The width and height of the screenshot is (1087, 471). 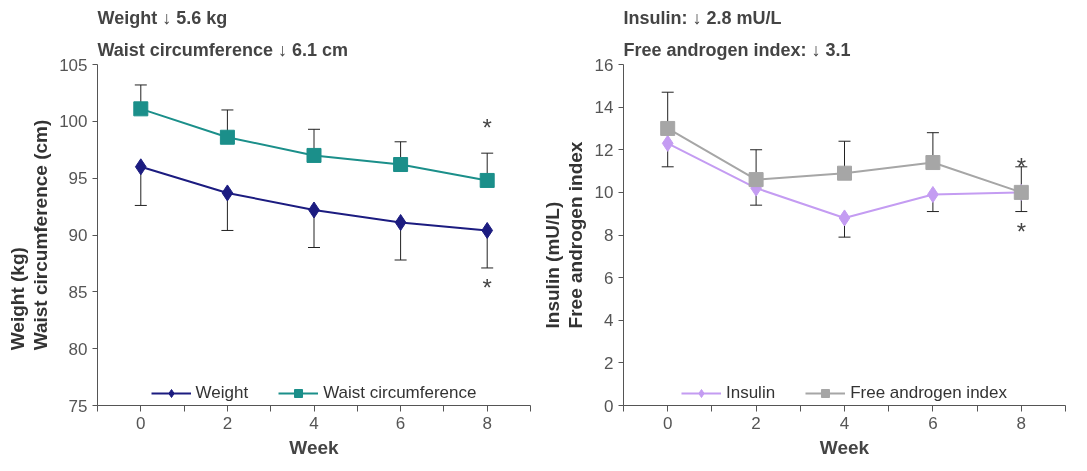 What do you see at coordinates (78, 406) in the screenshot?
I see `y-tick-label: 75` at bounding box center [78, 406].